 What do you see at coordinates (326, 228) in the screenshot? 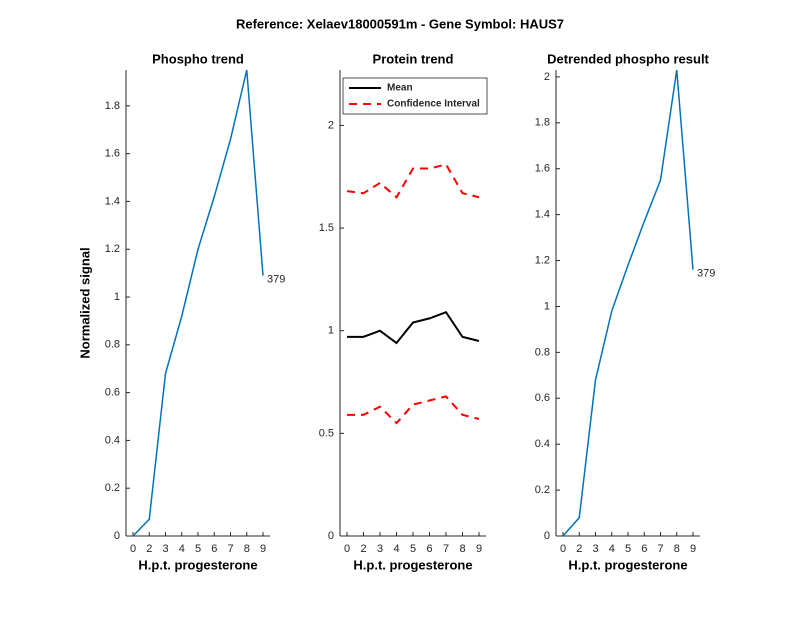
I see `y-tick-label: 1.5` at bounding box center [326, 228].